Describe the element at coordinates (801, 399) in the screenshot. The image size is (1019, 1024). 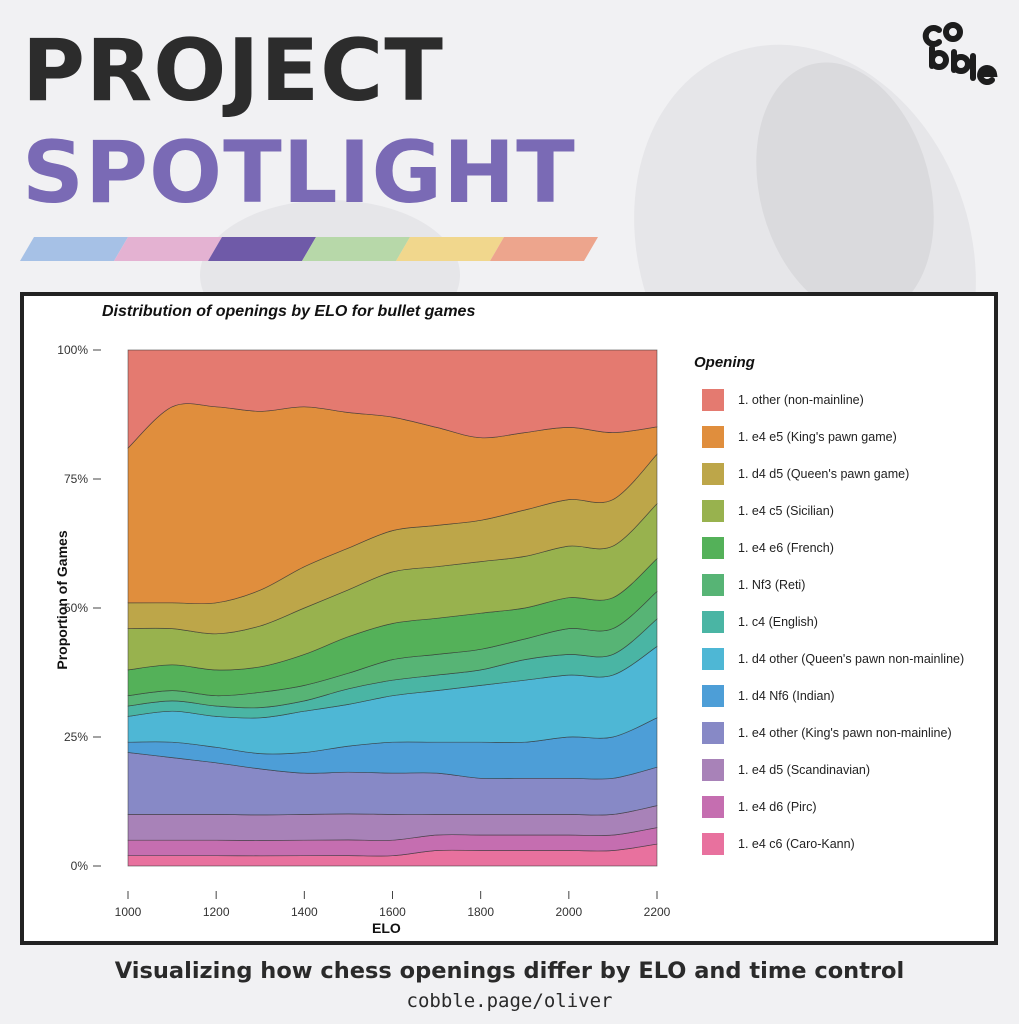
I see `legend-label: 1. other (non-mainline)` at that location.